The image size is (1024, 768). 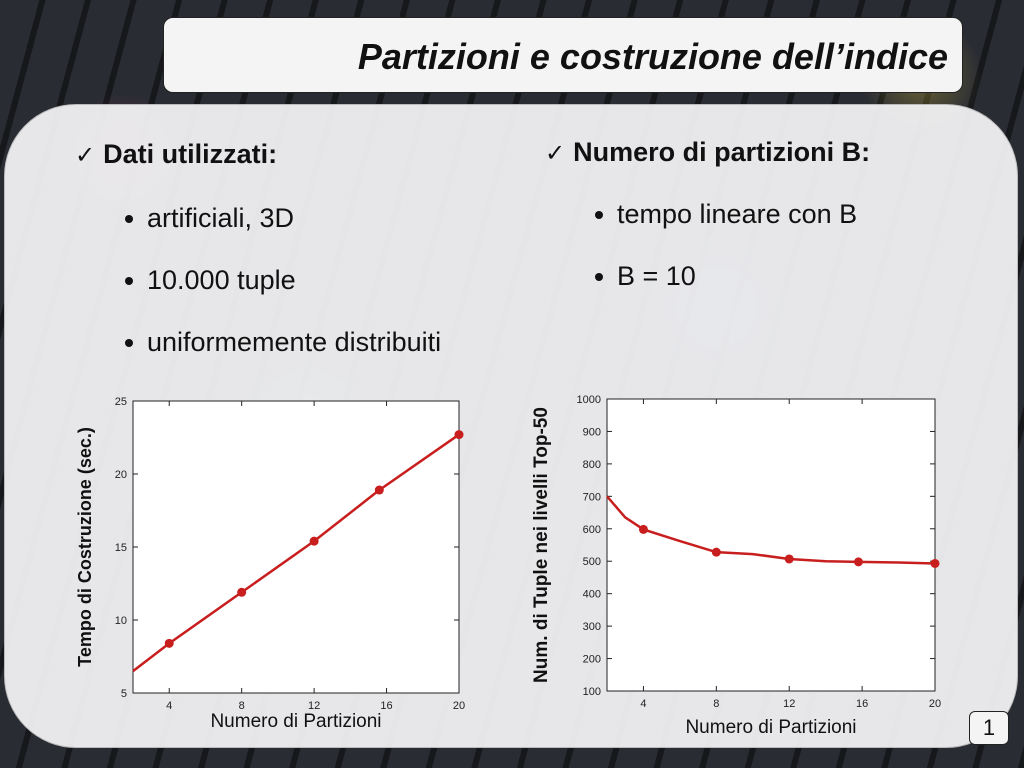 What do you see at coordinates (121, 621) in the screenshot?
I see `y-tick-label: 10` at bounding box center [121, 621].